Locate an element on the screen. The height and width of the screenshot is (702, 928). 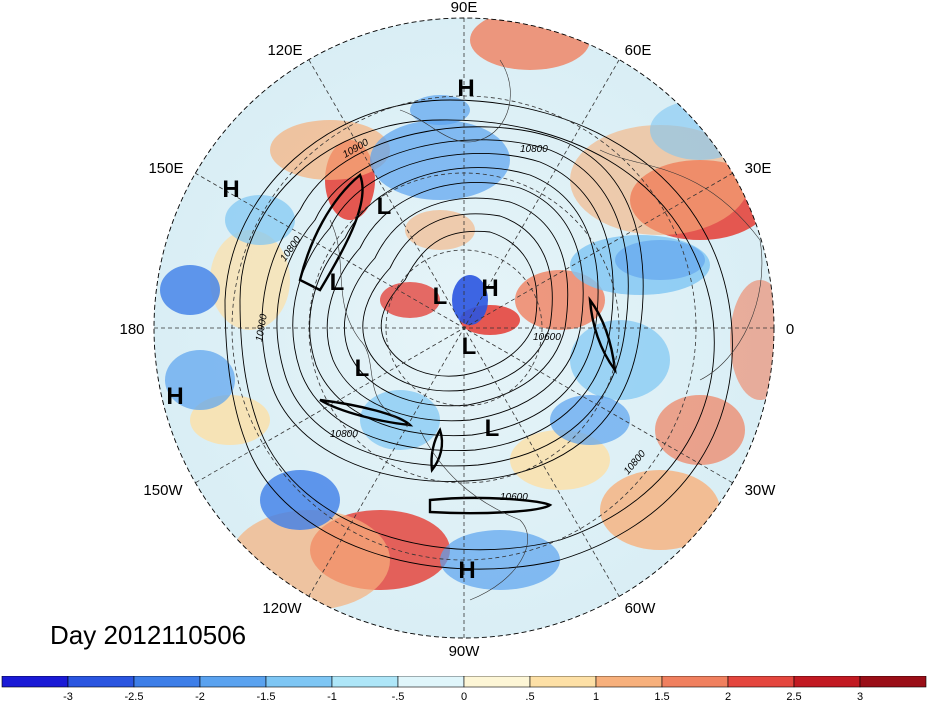
lon-label-120w: 120W is located at coordinates (282, 608).